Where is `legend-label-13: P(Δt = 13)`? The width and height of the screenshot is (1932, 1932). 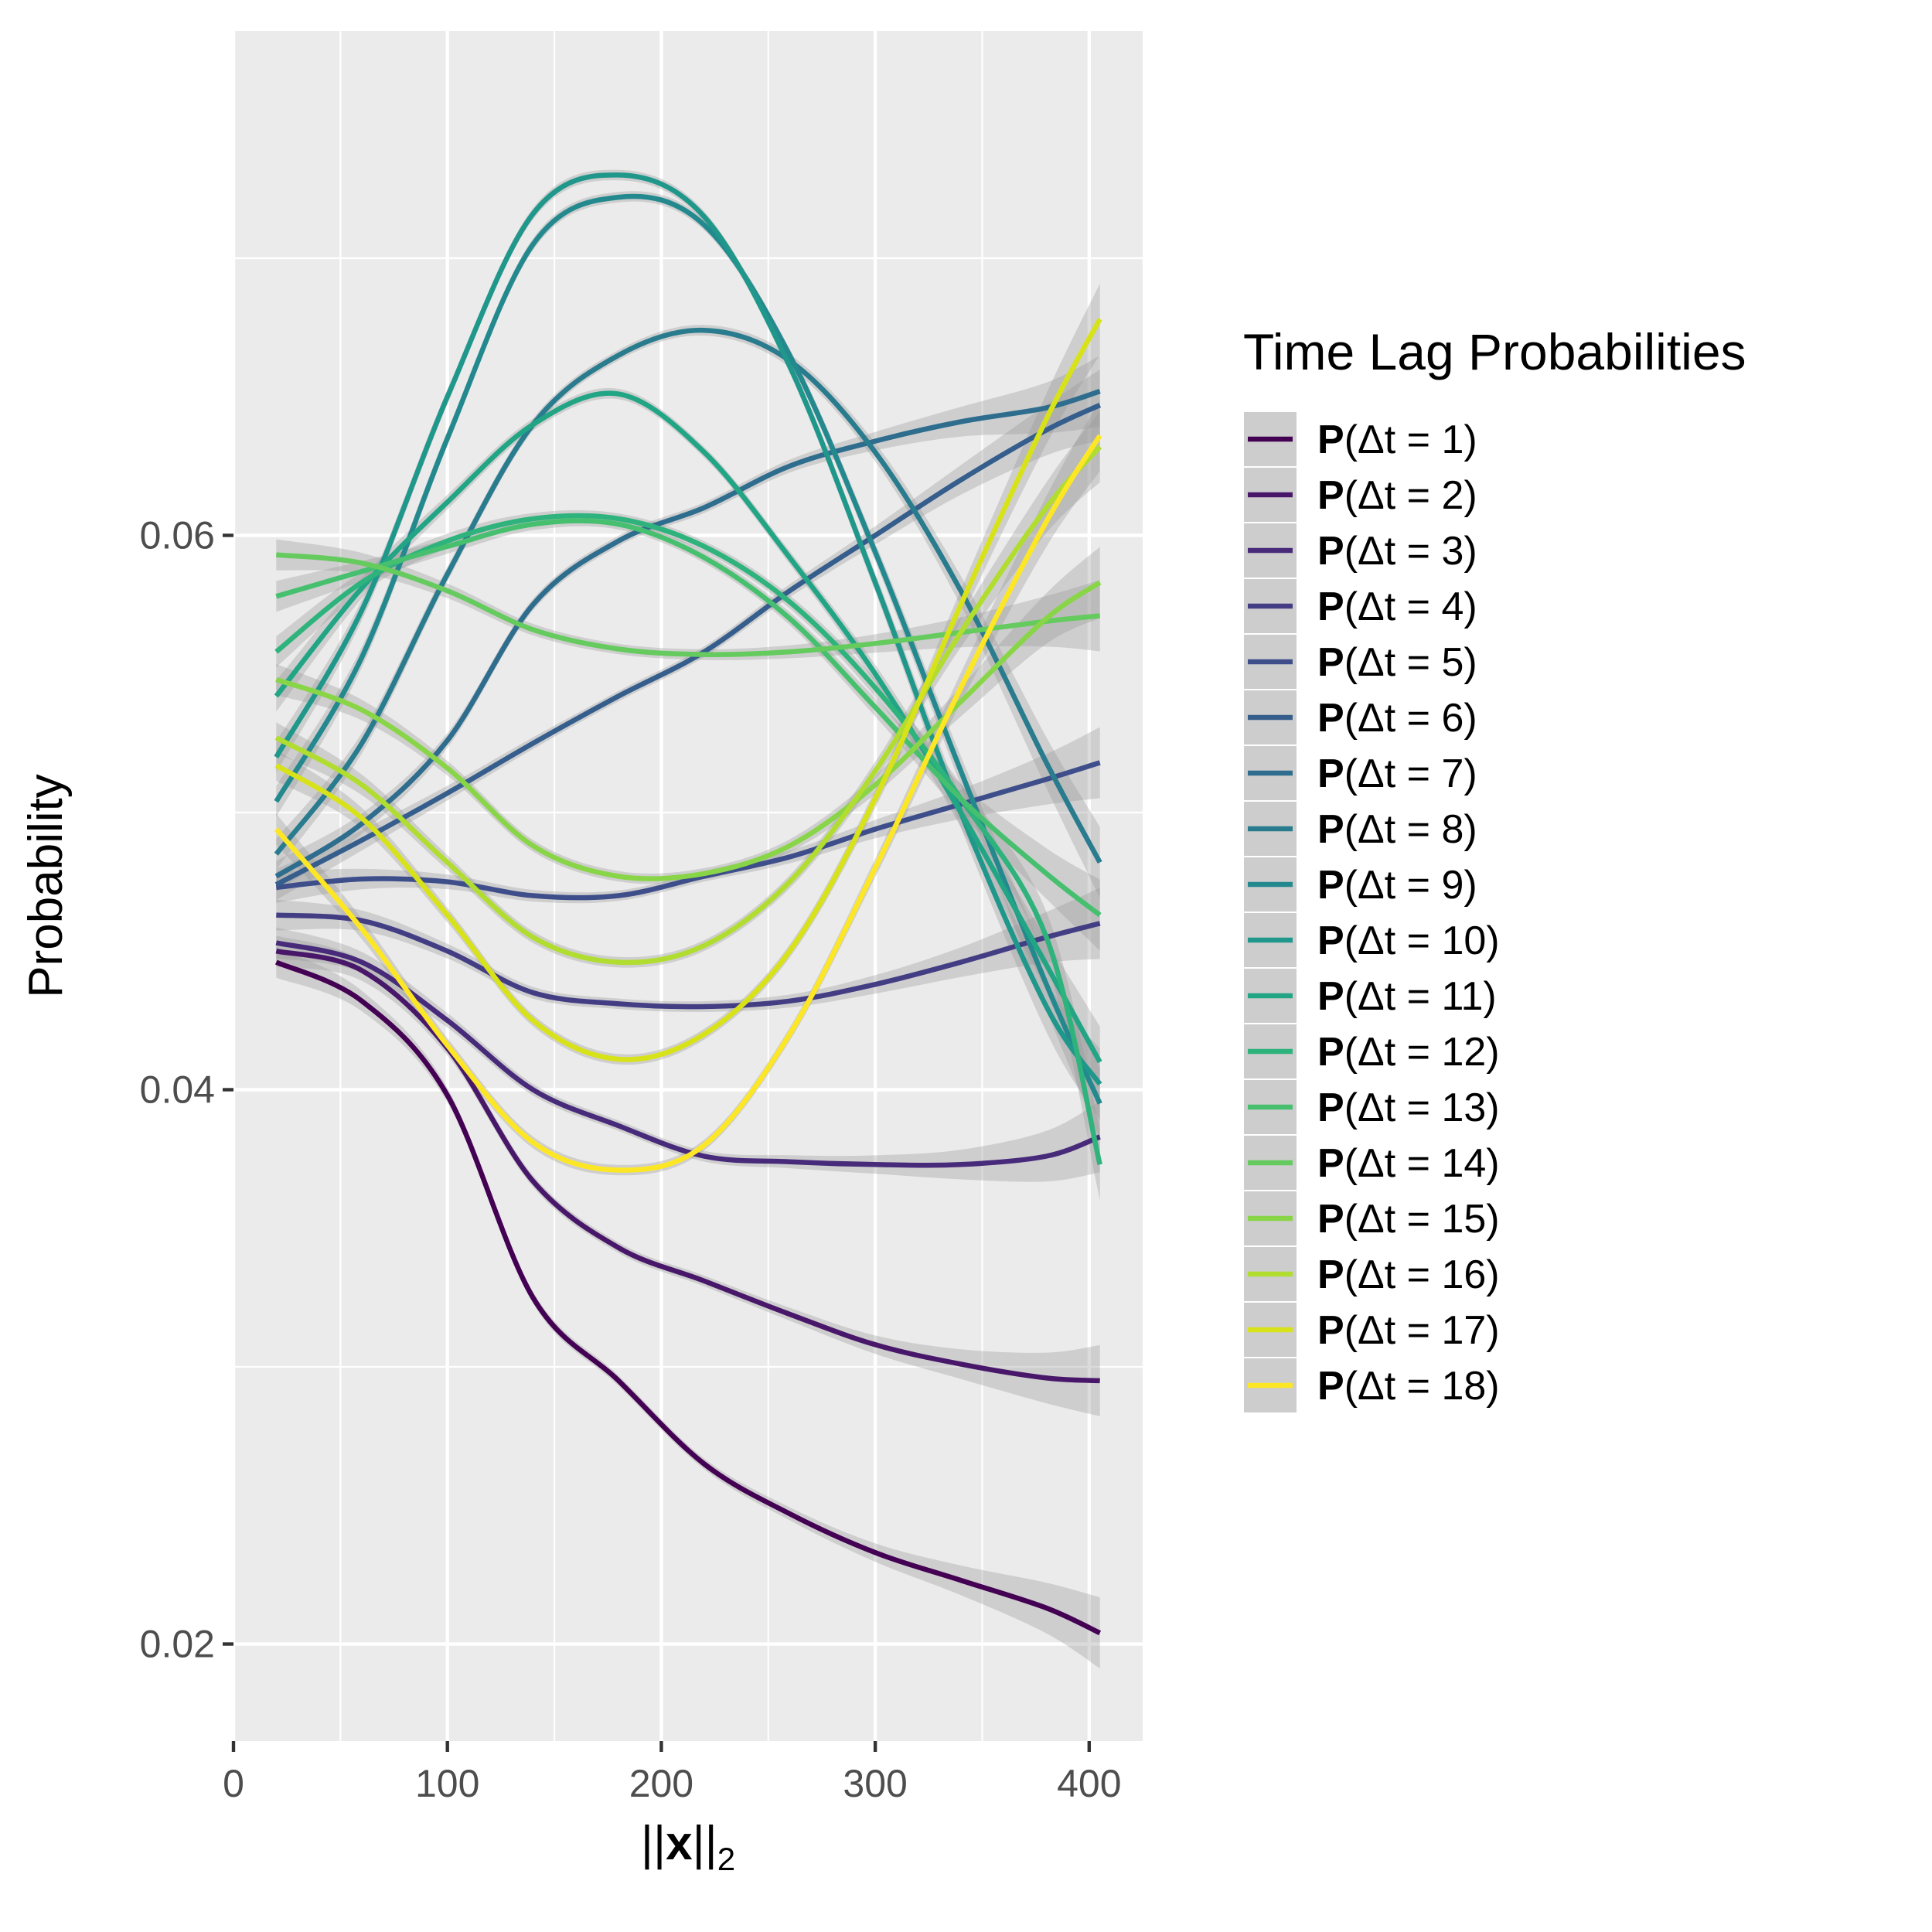
legend-label-13: P(Δt = 13) is located at coordinates (1408, 1107).